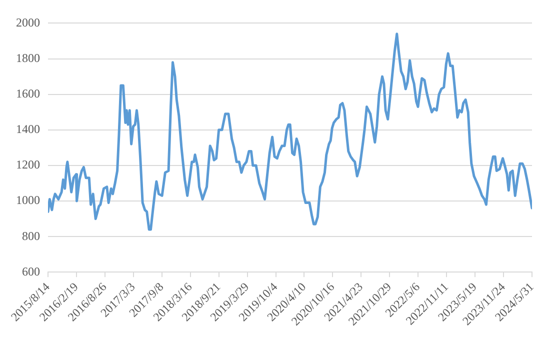  Describe the element at coordinates (28, 57) in the screenshot. I see `y-tick-label: 1800` at that location.